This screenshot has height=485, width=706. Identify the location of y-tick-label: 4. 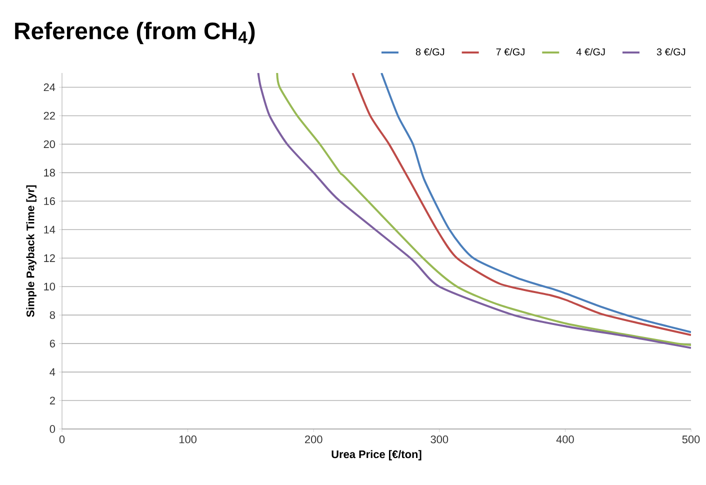
(53, 372).